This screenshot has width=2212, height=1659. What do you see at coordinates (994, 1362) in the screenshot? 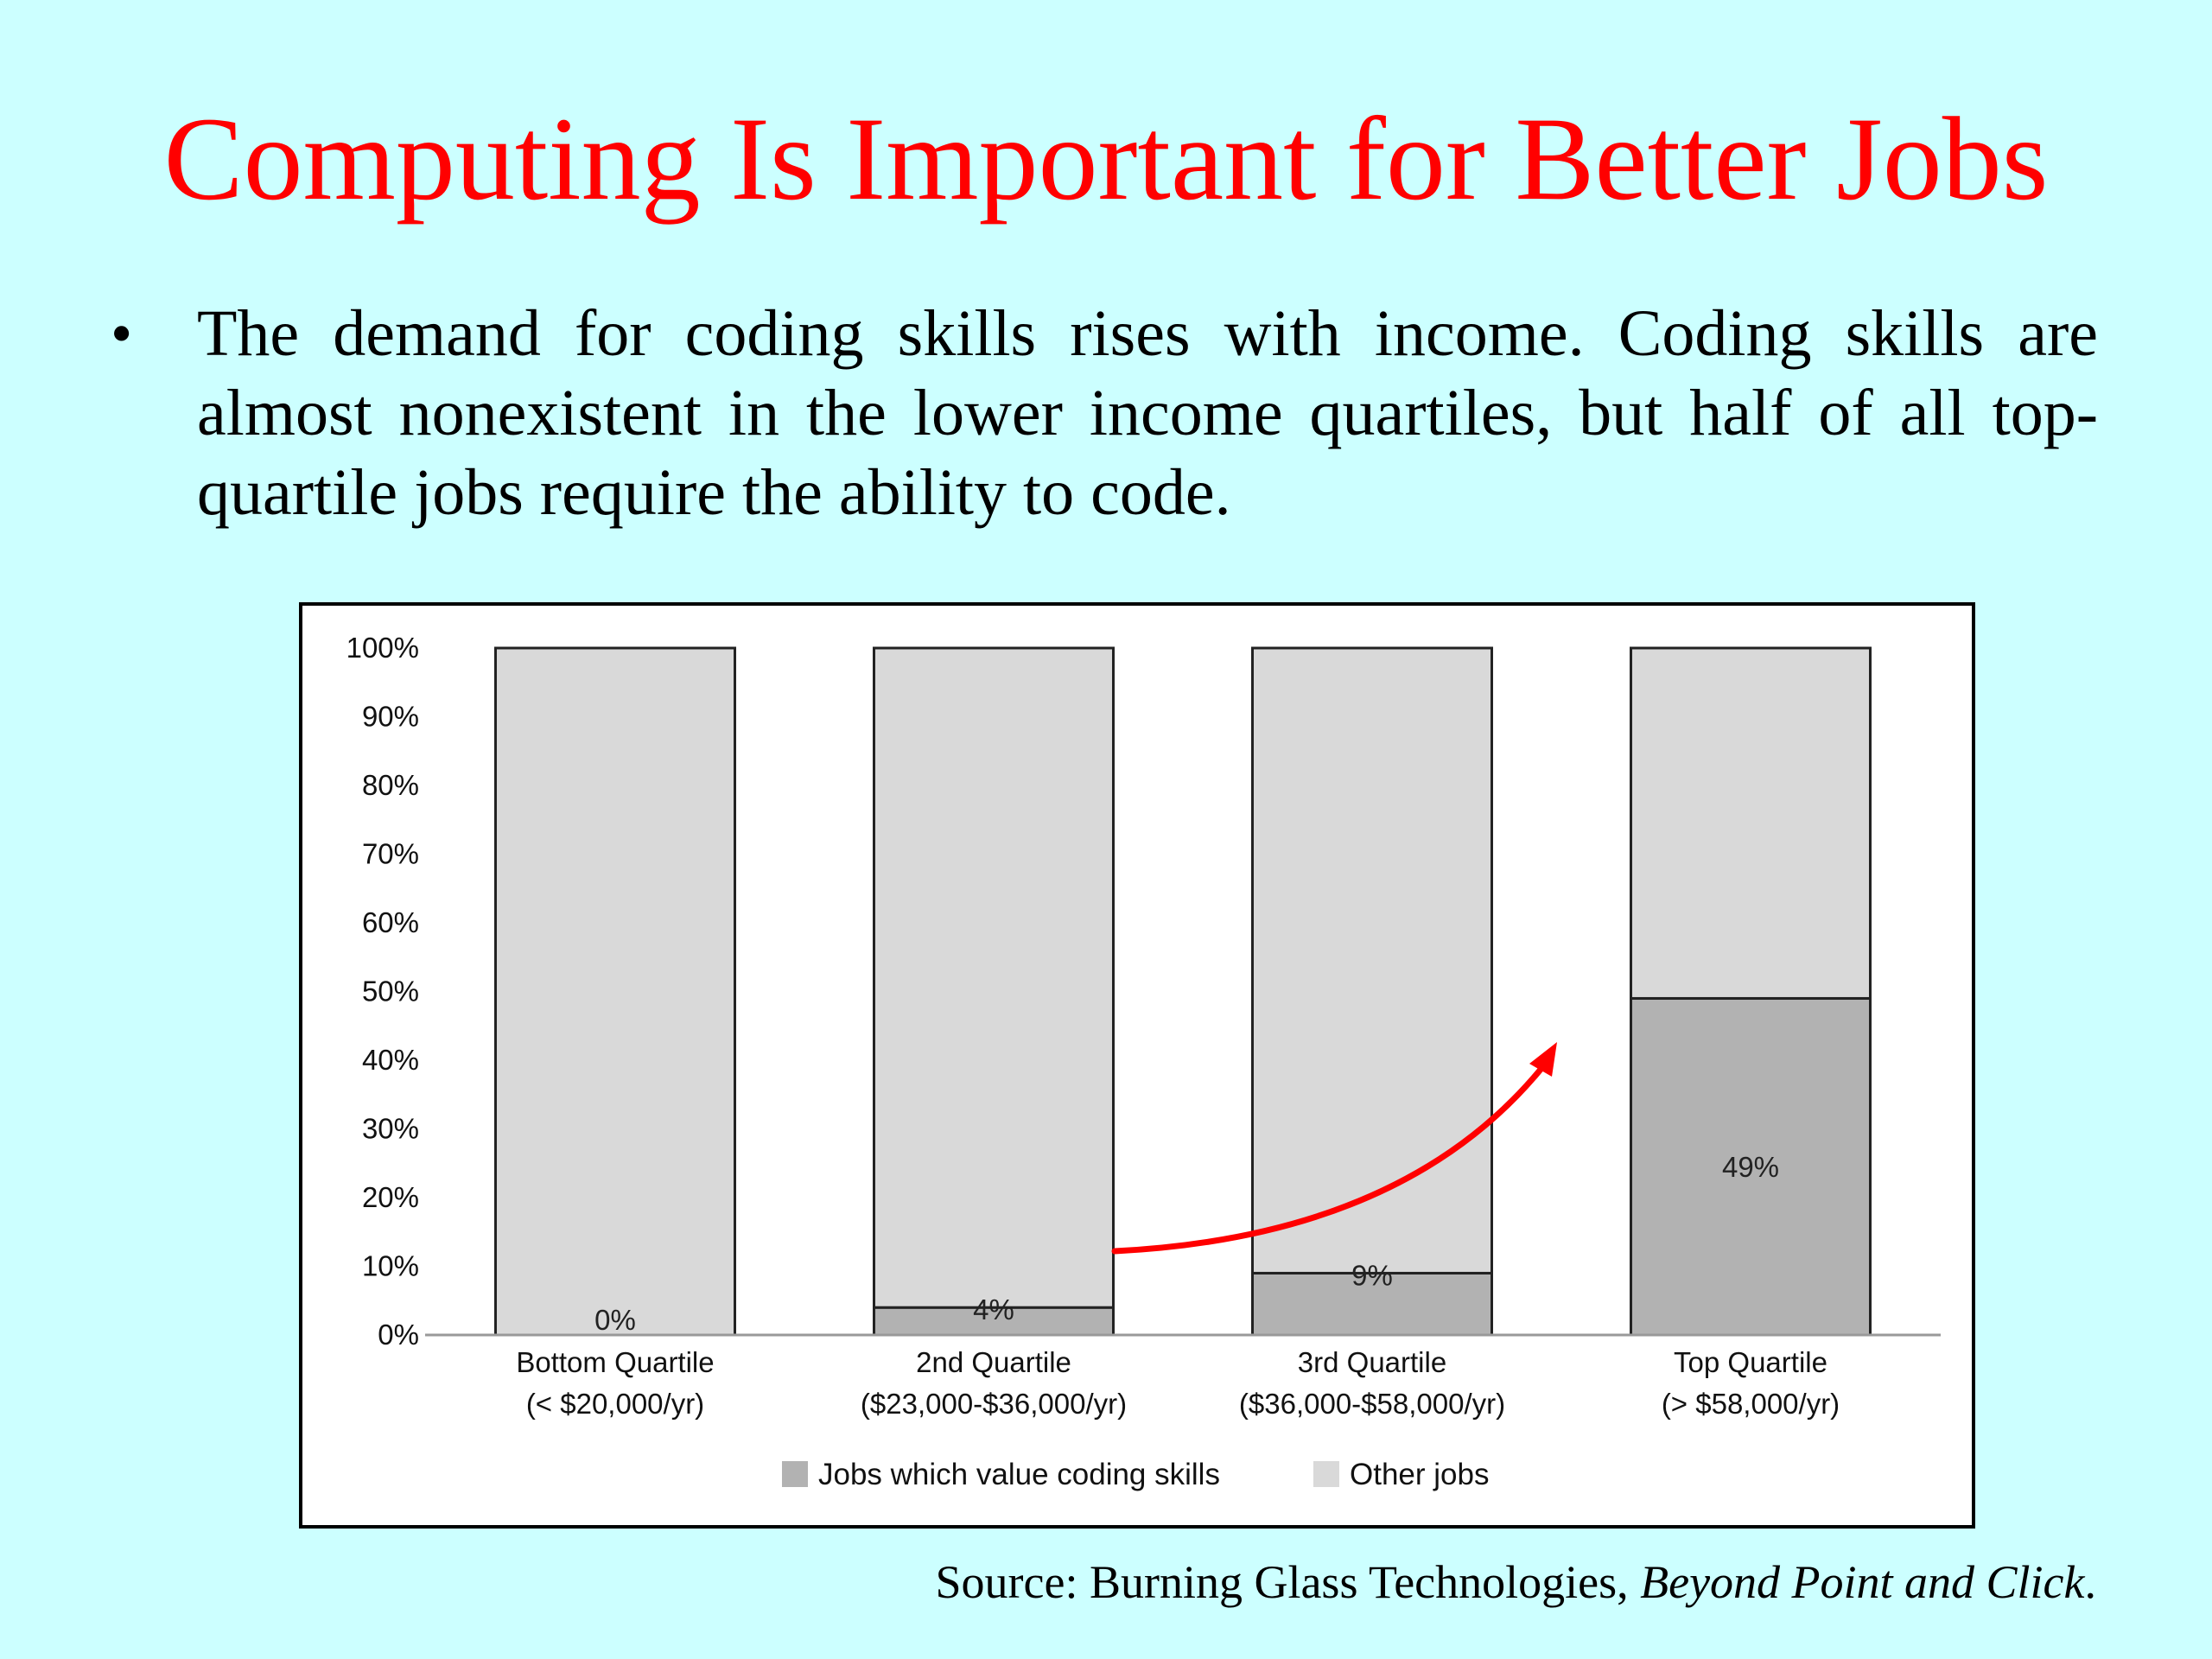
I see `category-label: 2nd Quartile` at bounding box center [994, 1362].